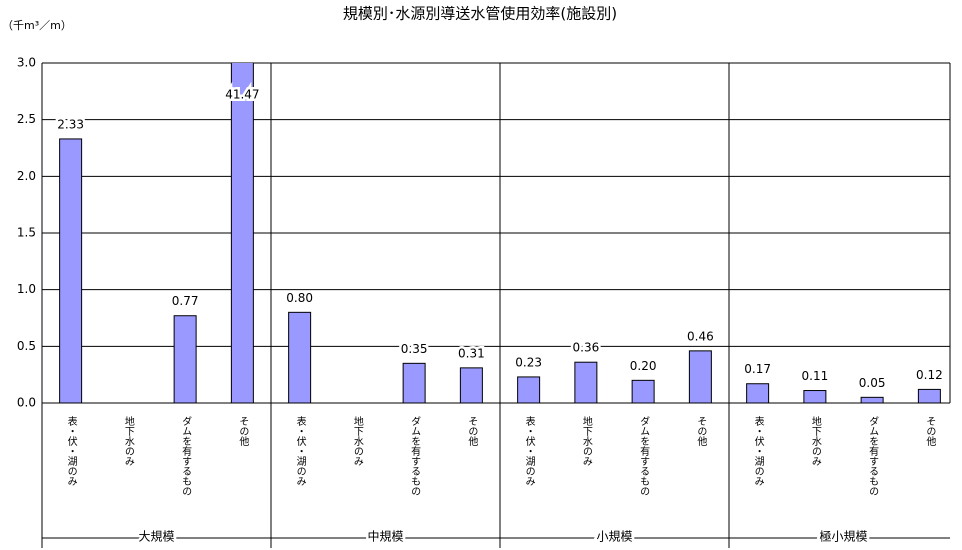 The height and width of the screenshot is (550, 962). Describe the element at coordinates (586, 348) in the screenshot. I see `value-label: 0.36` at that location.